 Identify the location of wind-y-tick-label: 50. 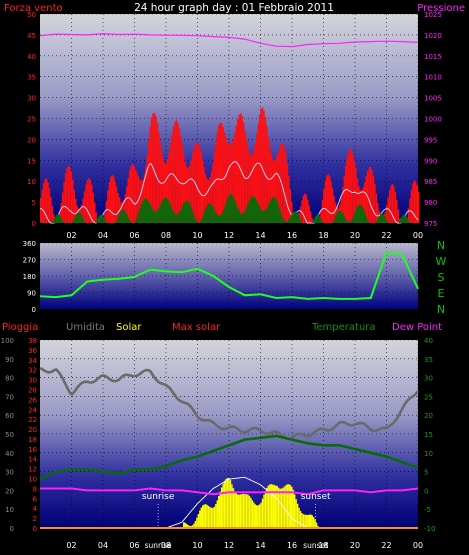
(31, 15).